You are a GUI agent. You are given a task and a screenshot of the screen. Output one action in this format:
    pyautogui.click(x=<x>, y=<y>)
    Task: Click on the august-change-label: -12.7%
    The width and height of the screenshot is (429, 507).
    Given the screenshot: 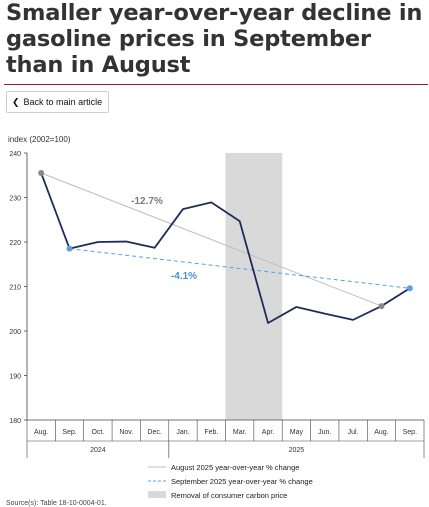 What is the action you would take?
    pyautogui.click(x=147, y=201)
    